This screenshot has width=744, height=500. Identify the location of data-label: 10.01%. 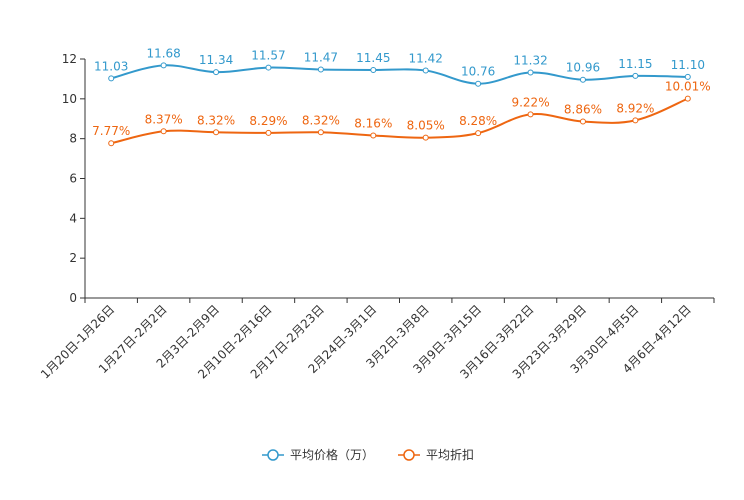
(688, 87).